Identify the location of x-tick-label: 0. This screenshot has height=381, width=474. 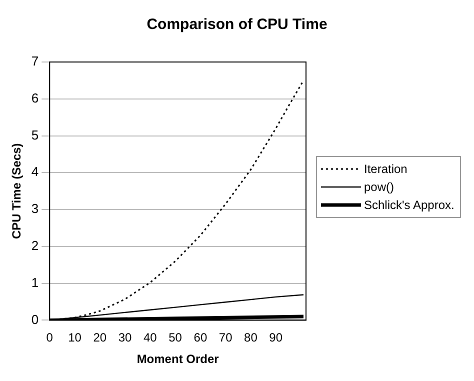
(50, 337).